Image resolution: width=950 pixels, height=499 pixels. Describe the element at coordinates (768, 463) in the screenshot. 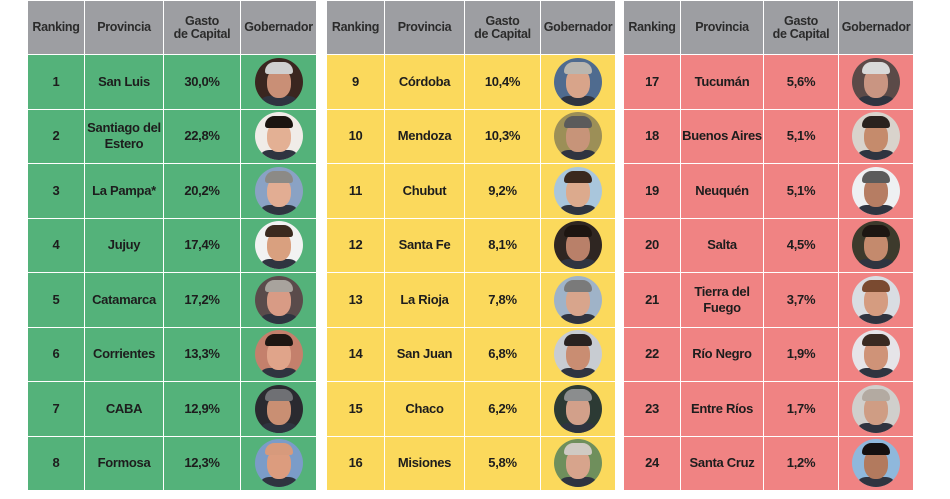

I see `table-row: 24 Santa Cruz 1,2%` at that location.